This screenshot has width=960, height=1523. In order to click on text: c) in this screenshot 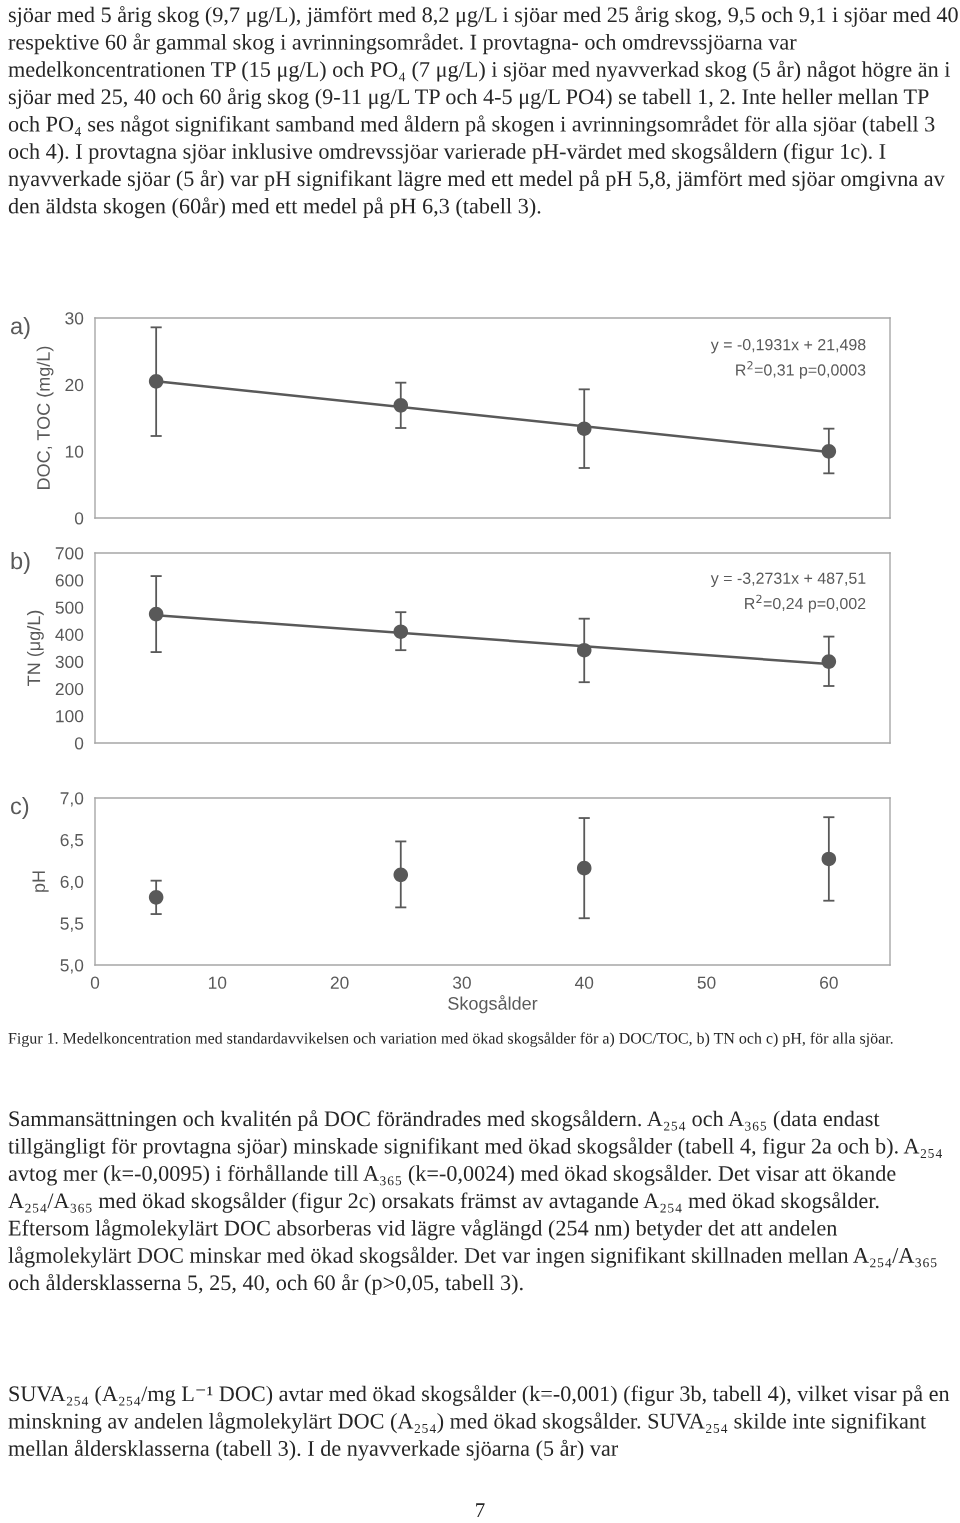, I will do `click(20, 807)`.